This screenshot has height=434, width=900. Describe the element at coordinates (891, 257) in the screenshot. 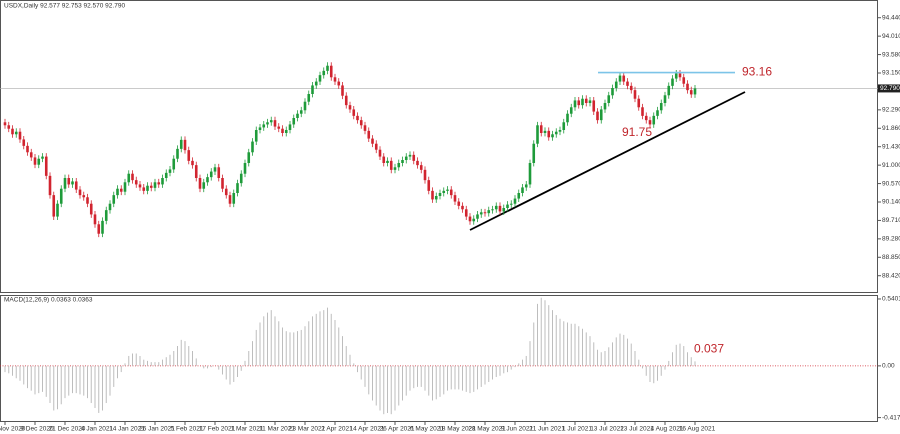

I see `y-tick-label: 88.850` at that location.